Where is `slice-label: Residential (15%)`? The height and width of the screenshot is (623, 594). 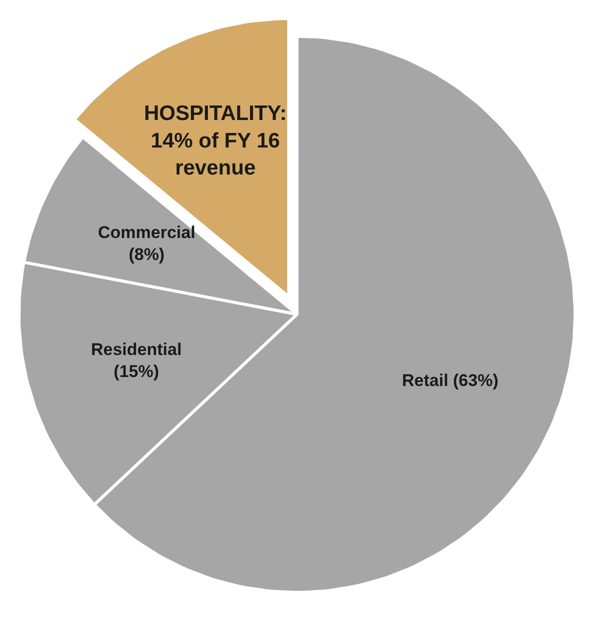 slice-label: Residential (15%) is located at coordinates (136, 361).